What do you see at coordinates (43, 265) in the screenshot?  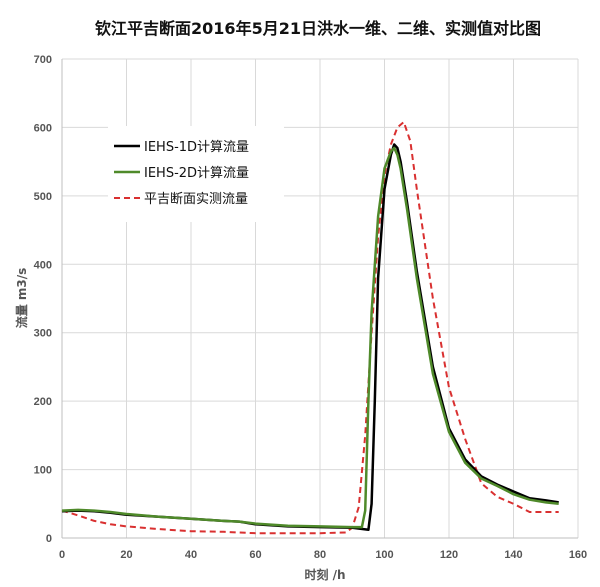 I see `y-tick-label: 400` at bounding box center [43, 265].